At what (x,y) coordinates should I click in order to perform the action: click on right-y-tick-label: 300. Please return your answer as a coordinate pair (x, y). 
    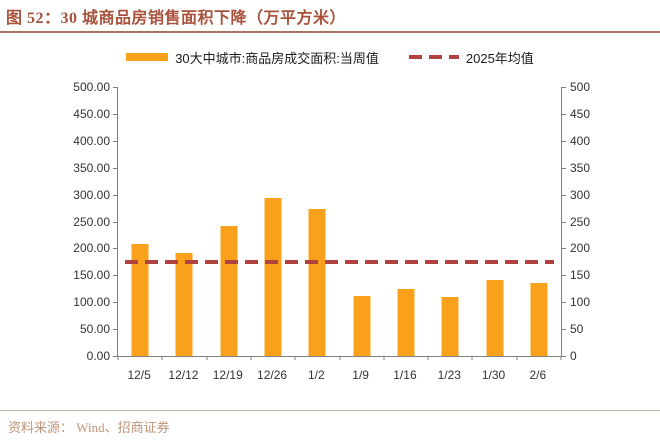
    Looking at the image, I should click on (580, 194).